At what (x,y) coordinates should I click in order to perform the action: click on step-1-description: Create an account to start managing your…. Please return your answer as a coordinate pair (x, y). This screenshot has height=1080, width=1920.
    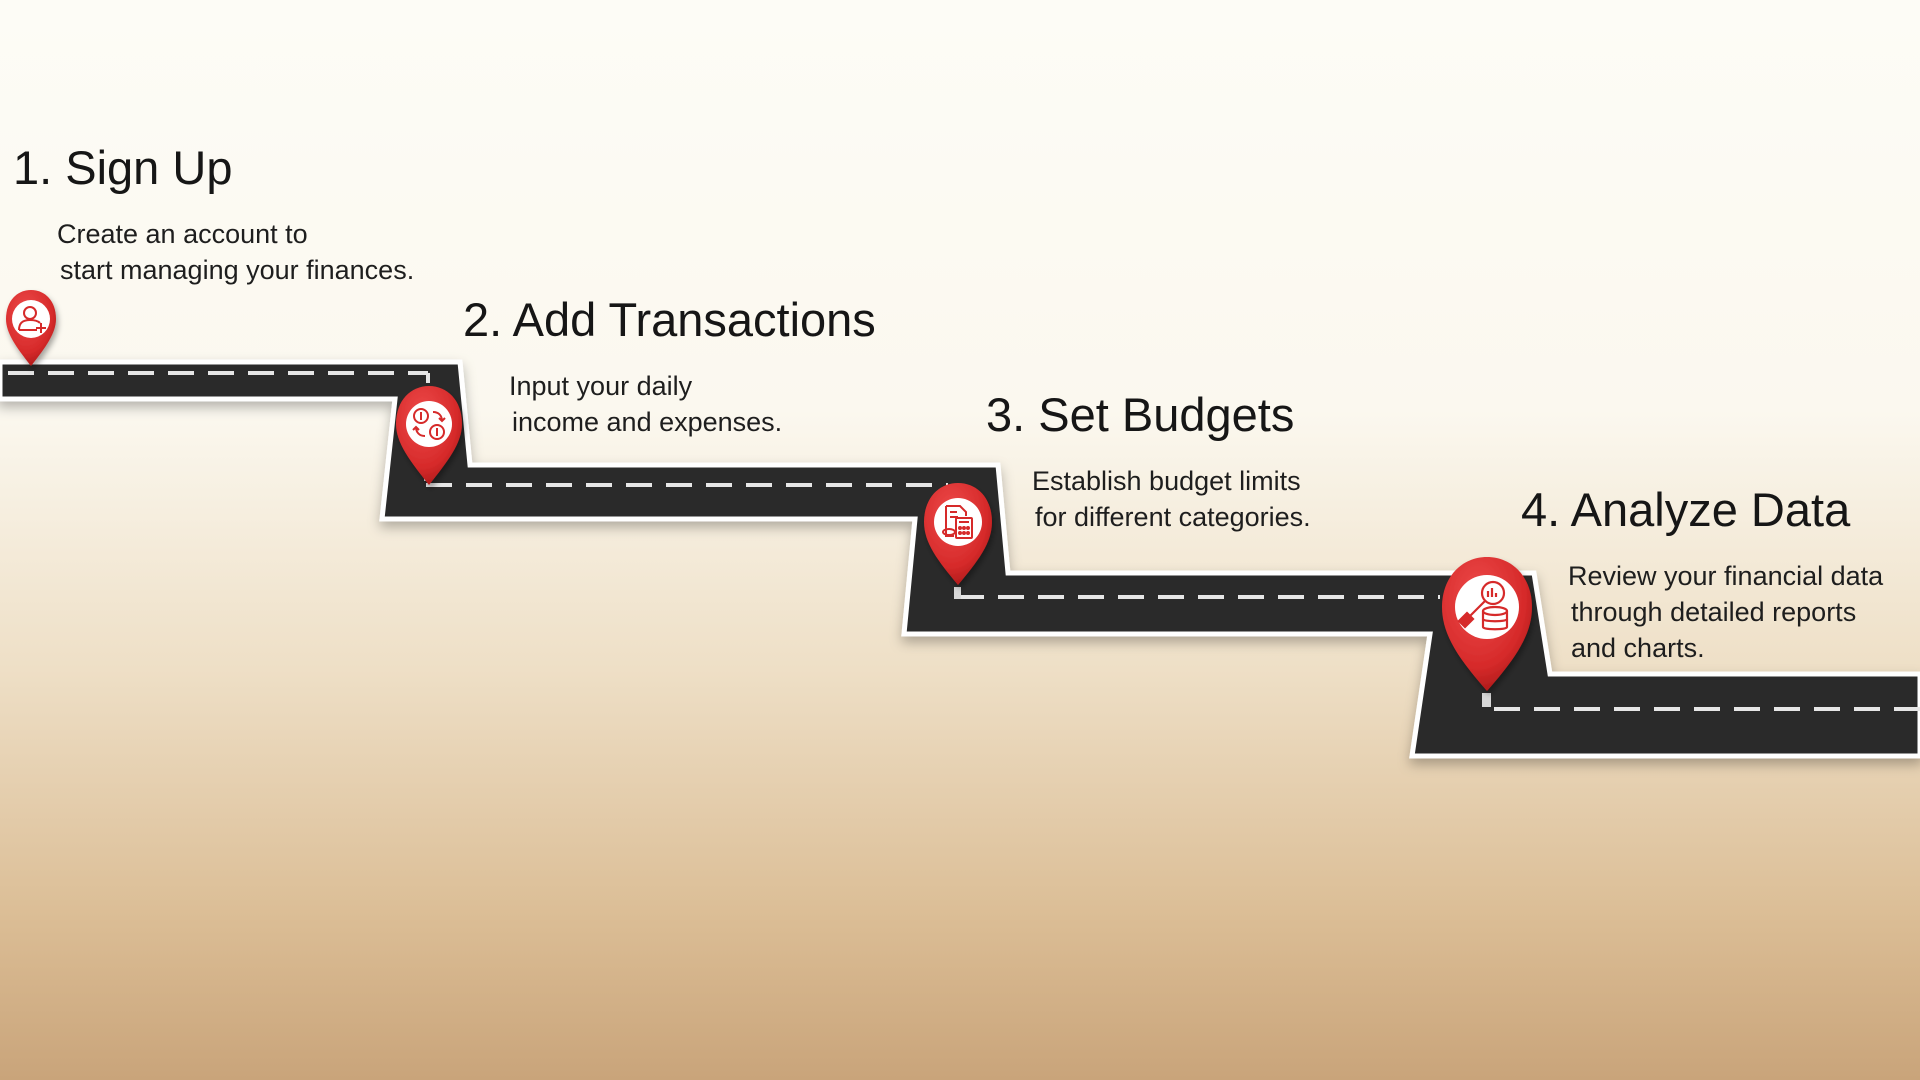
    Looking at the image, I should click on (235, 252).